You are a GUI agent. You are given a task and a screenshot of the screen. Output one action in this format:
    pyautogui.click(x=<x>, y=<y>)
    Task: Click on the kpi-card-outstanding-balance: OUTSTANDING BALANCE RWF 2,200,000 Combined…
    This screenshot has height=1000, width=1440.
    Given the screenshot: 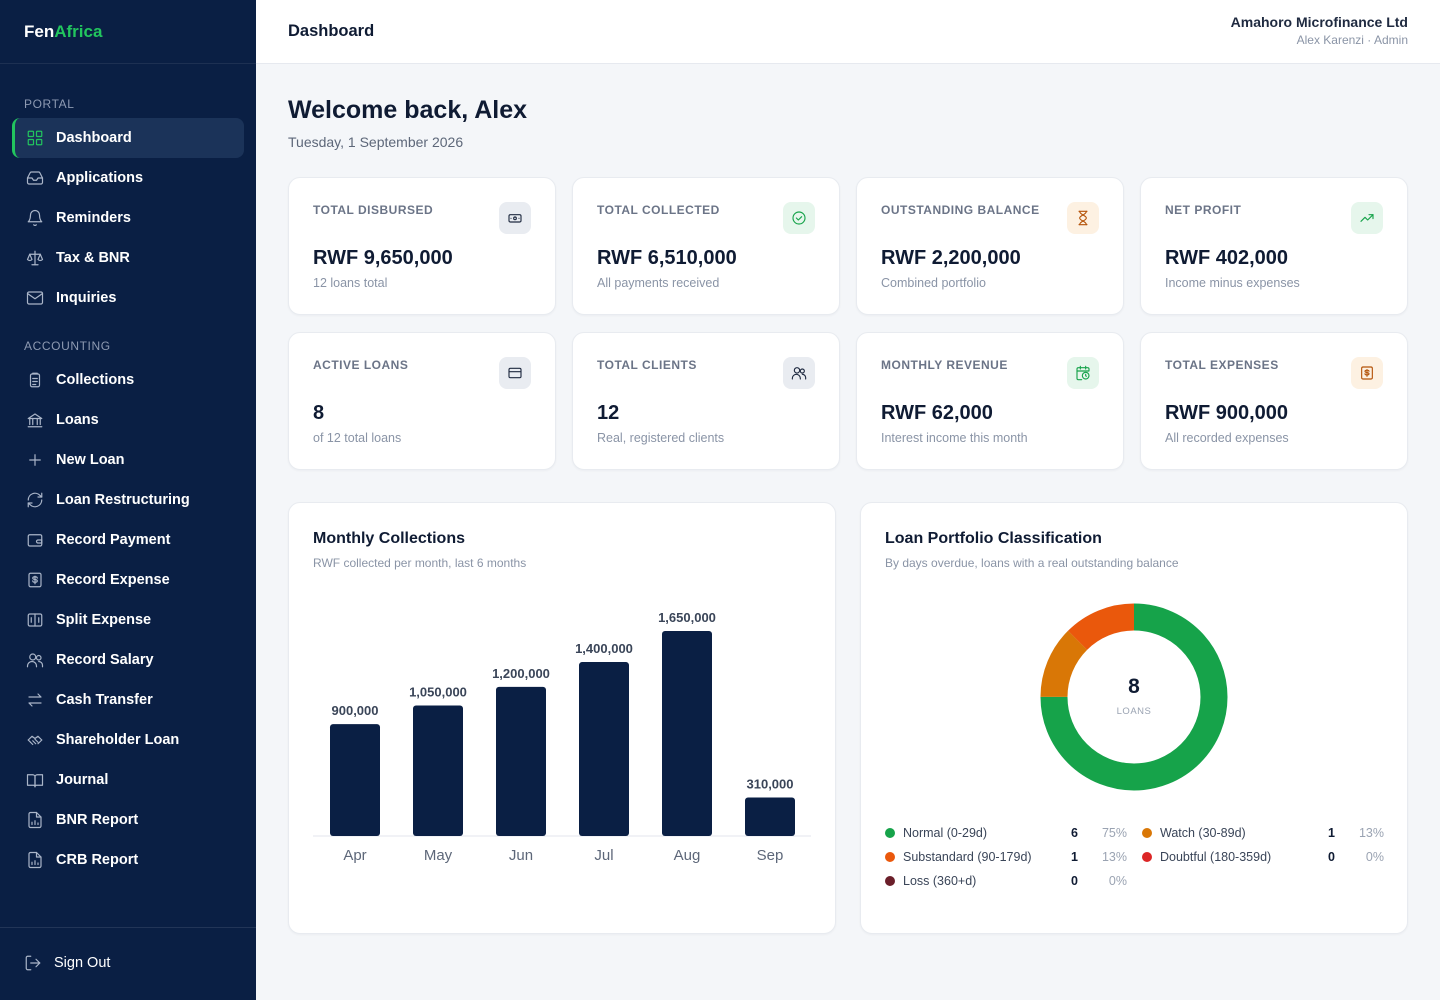 What is the action you would take?
    pyautogui.click(x=990, y=246)
    